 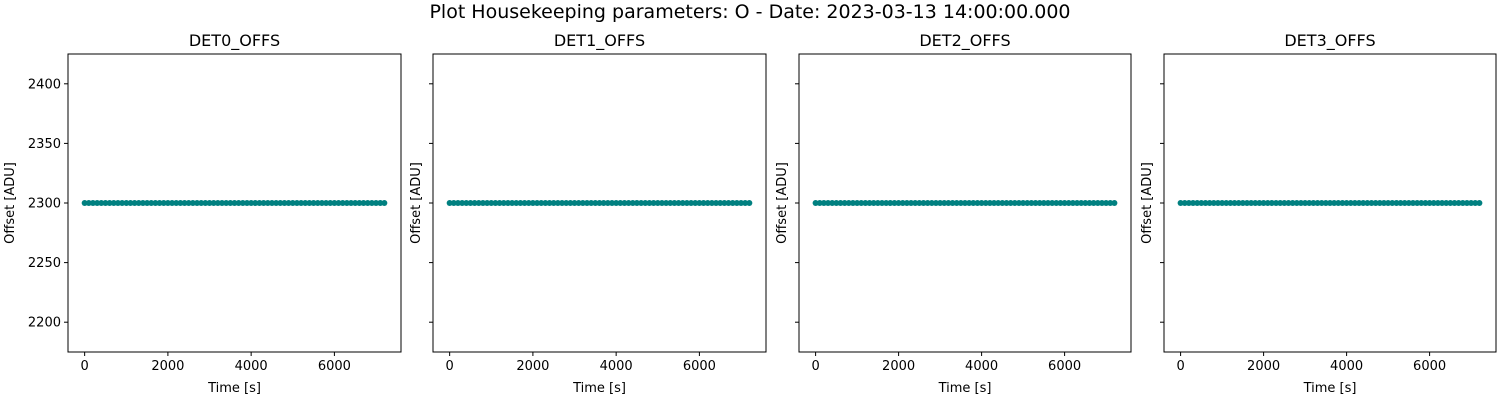 I want to click on y-tick-label: 2400, so click(x=44, y=84).